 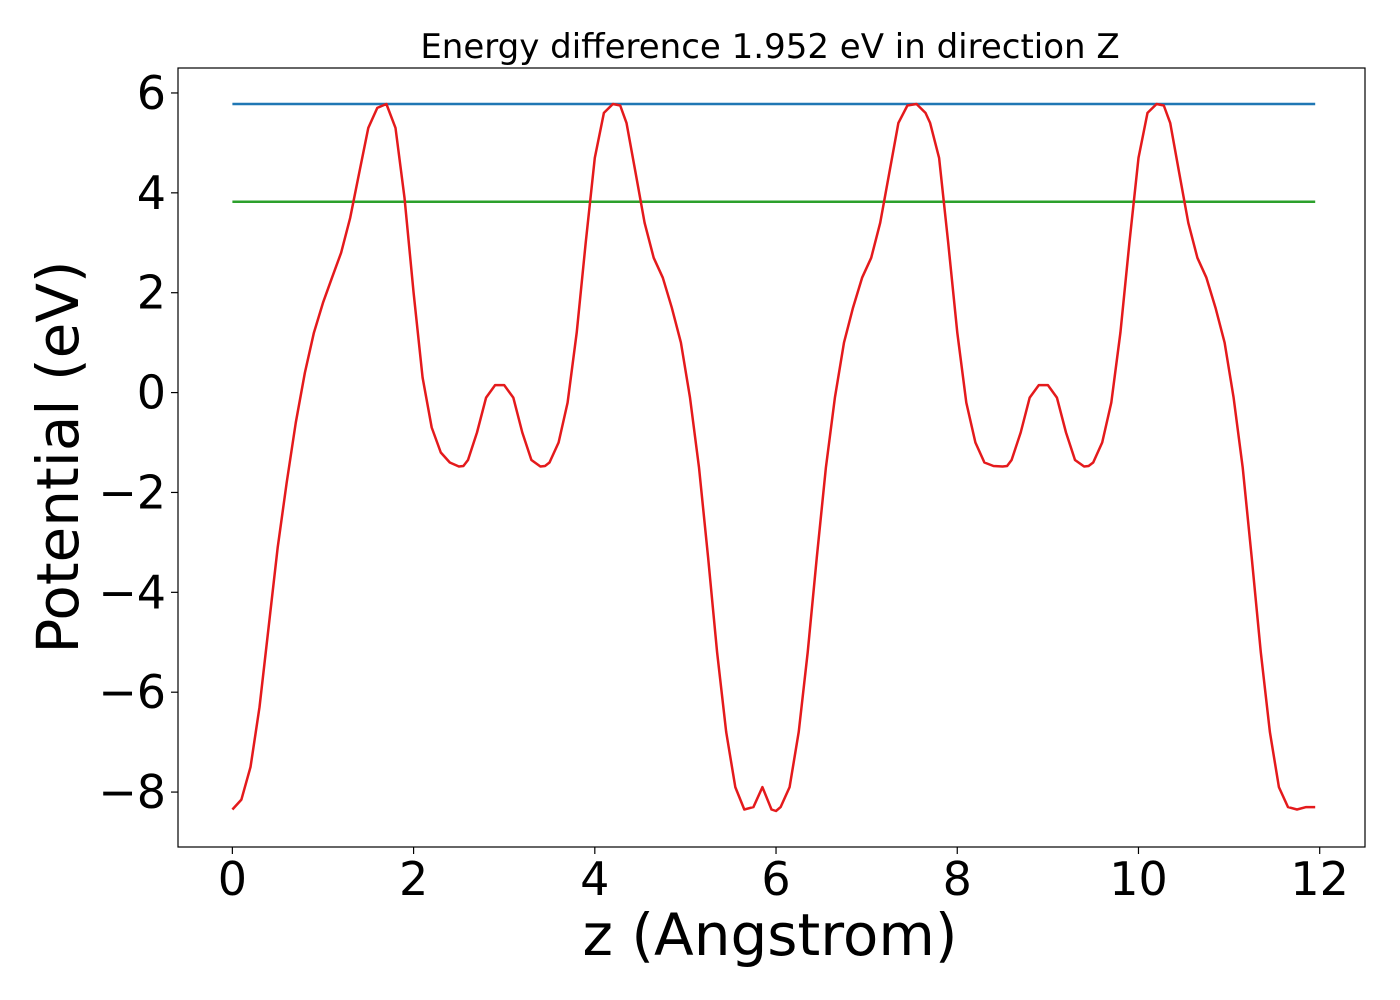 I want to click on y-tick-label: 6, so click(x=151, y=93).